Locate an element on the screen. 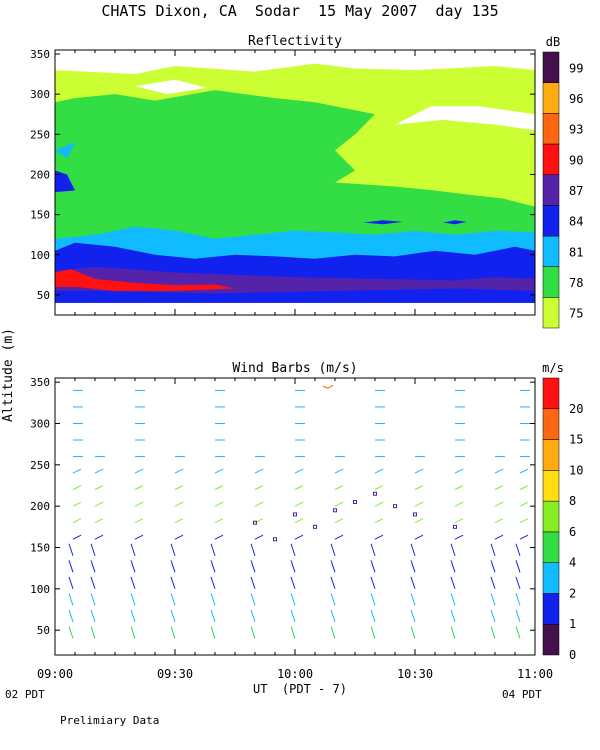 Image resolution: width=600 pixels, height=750 pixels. local-time-start: 02 PDT is located at coordinates (25, 694).